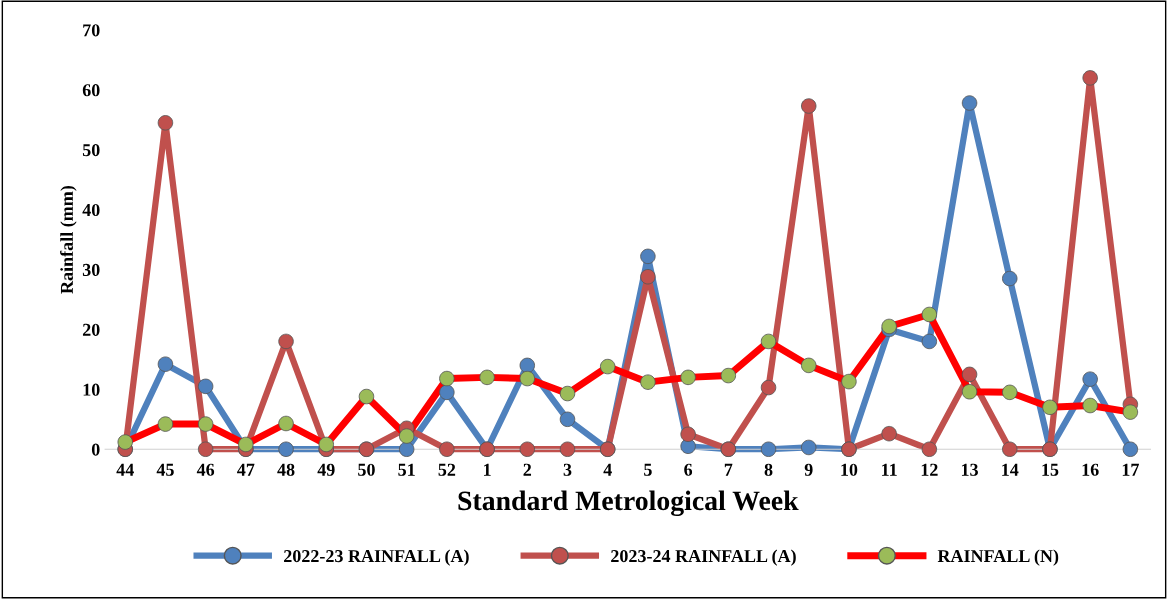  Describe the element at coordinates (91, 210) in the screenshot. I see `y-tick-label: 40` at that location.